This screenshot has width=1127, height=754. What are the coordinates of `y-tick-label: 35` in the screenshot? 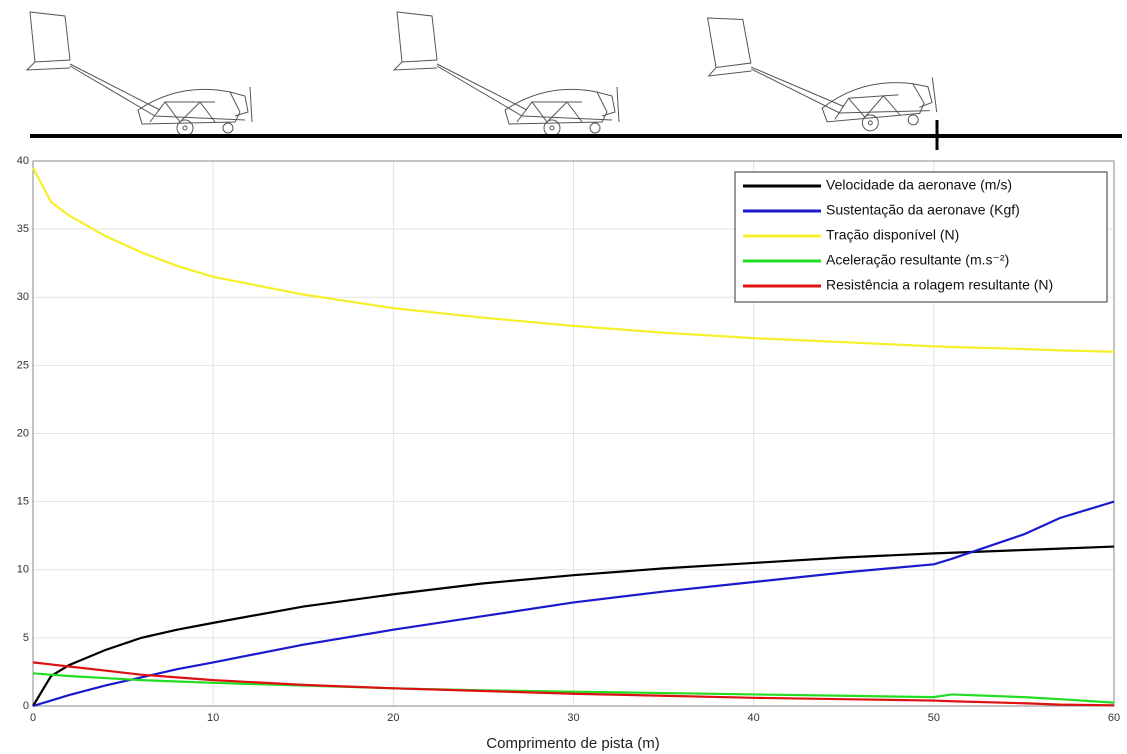 It's located at (23, 229).